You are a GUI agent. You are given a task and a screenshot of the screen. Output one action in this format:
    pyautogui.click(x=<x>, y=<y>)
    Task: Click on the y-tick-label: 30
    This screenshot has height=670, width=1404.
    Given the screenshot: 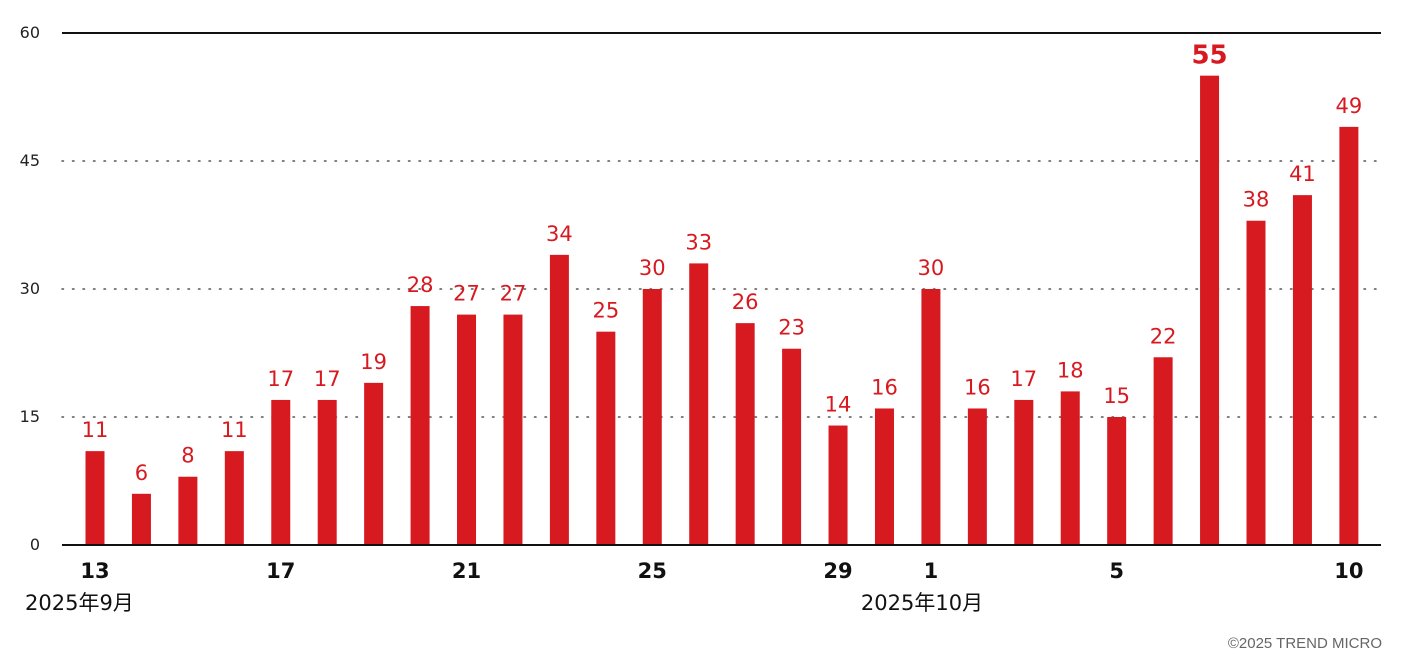 What is the action you would take?
    pyautogui.click(x=30, y=288)
    